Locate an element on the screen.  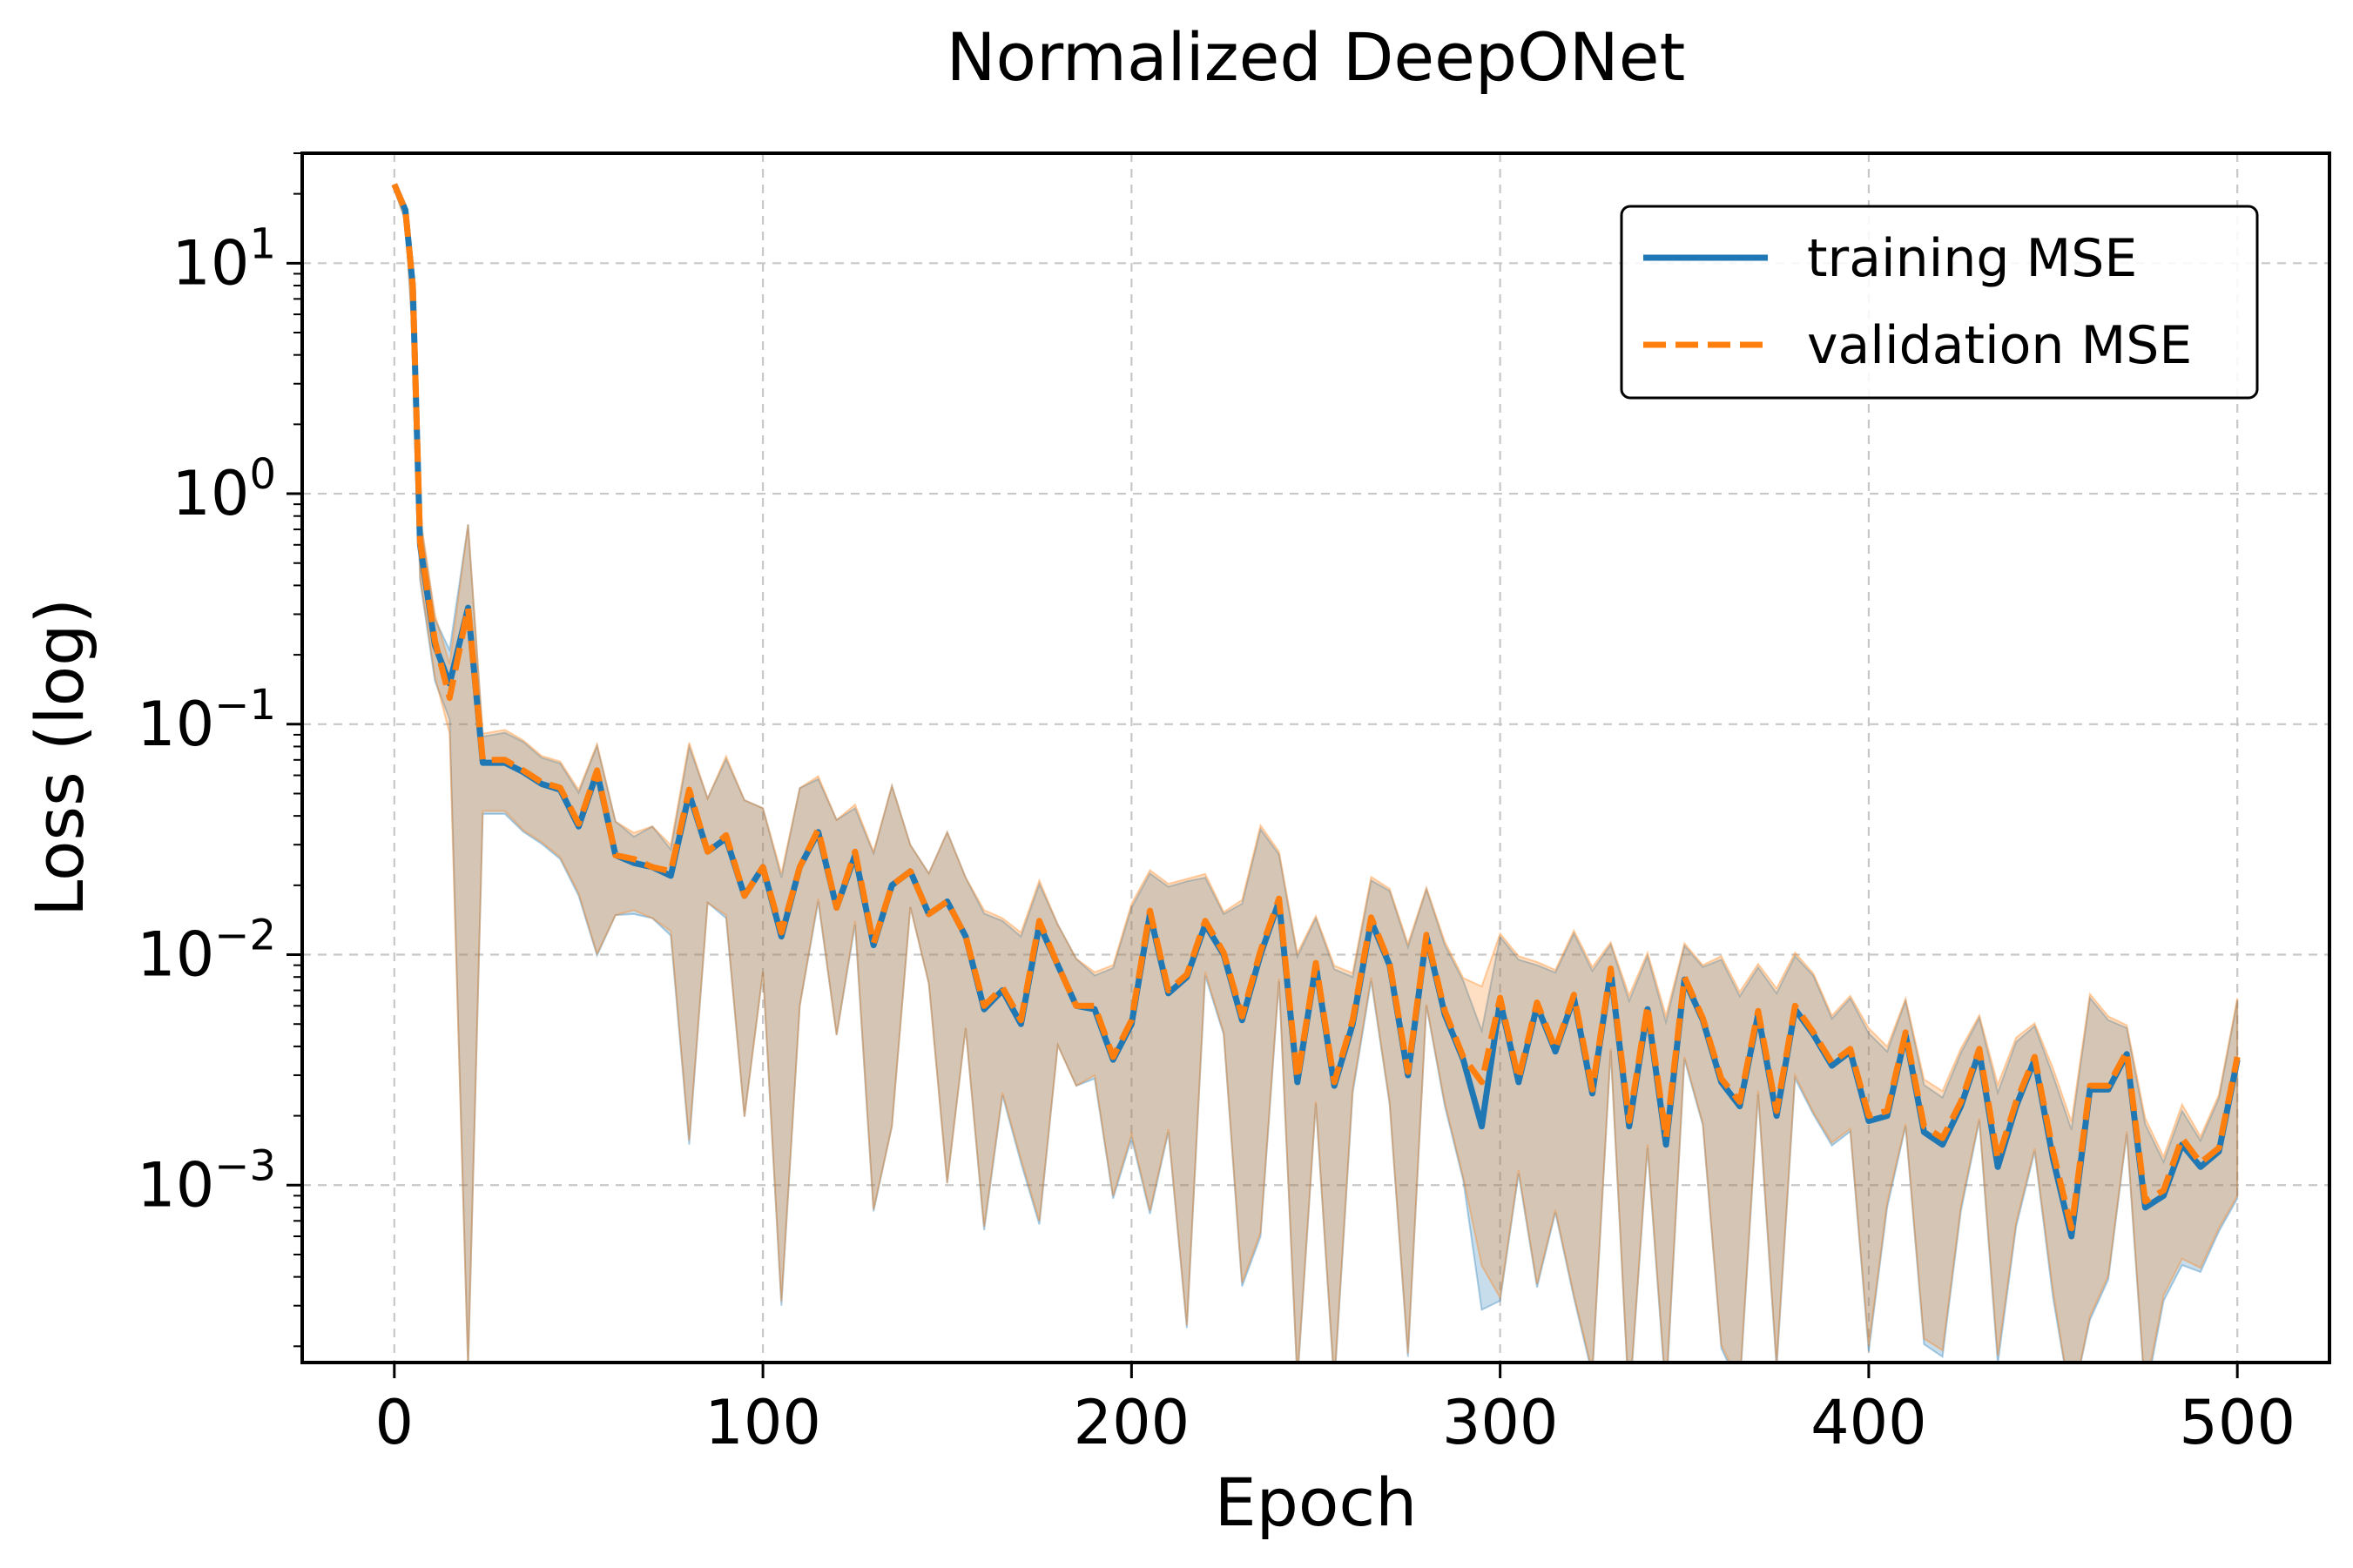
y-tick-label: 10⁰ is located at coordinates (224, 489).